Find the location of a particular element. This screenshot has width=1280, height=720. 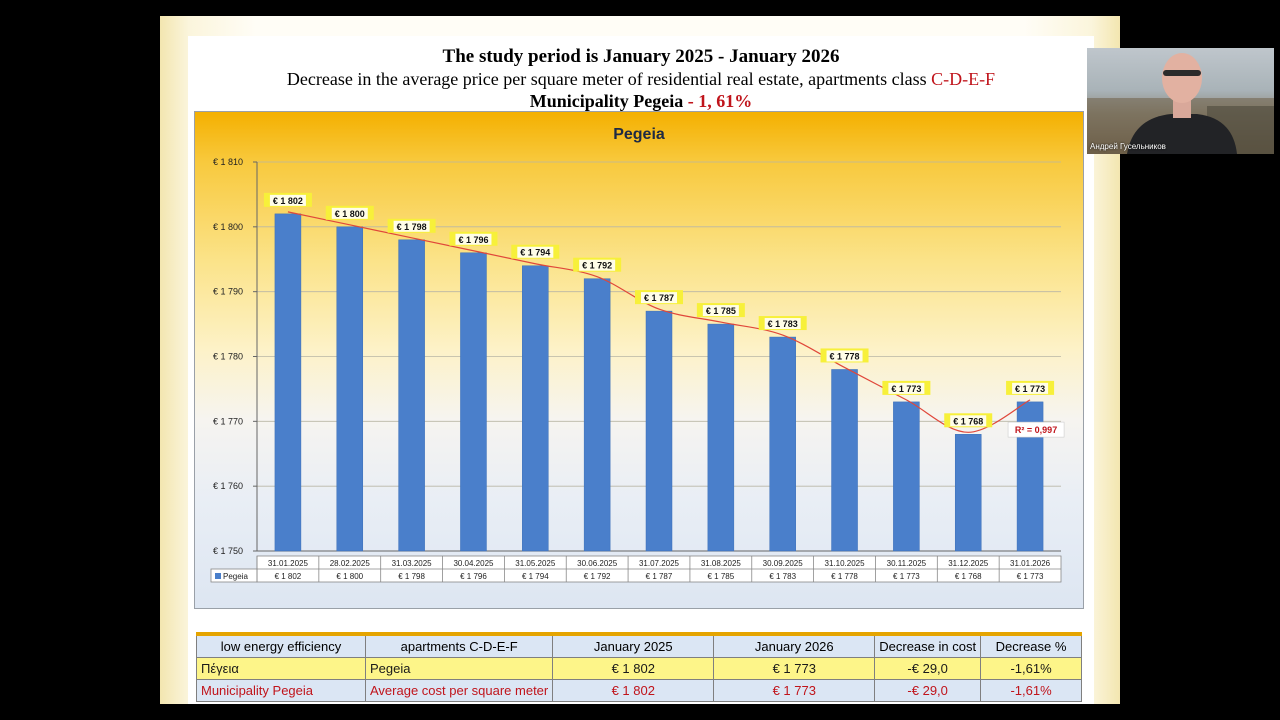

y-tick-label: € 1 800 is located at coordinates (228, 227).